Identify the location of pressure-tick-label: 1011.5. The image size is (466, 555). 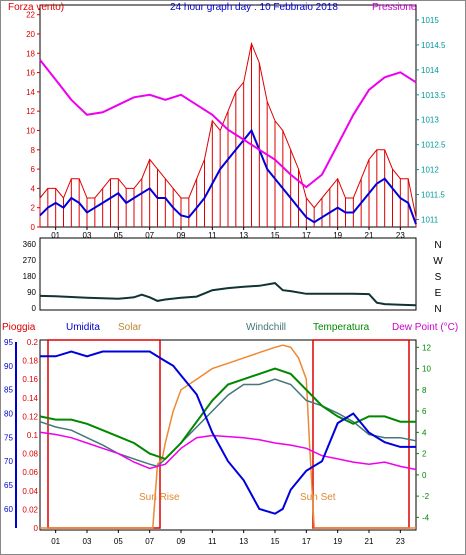
(433, 195).